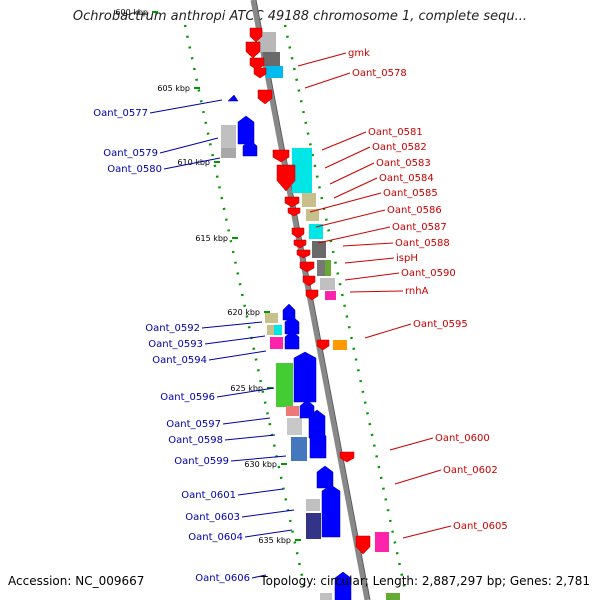 Image resolution: width=600 pixels, height=600 pixels. Describe the element at coordinates (480, 526) in the screenshot. I see `right-gene-label: Oant_0605` at that location.